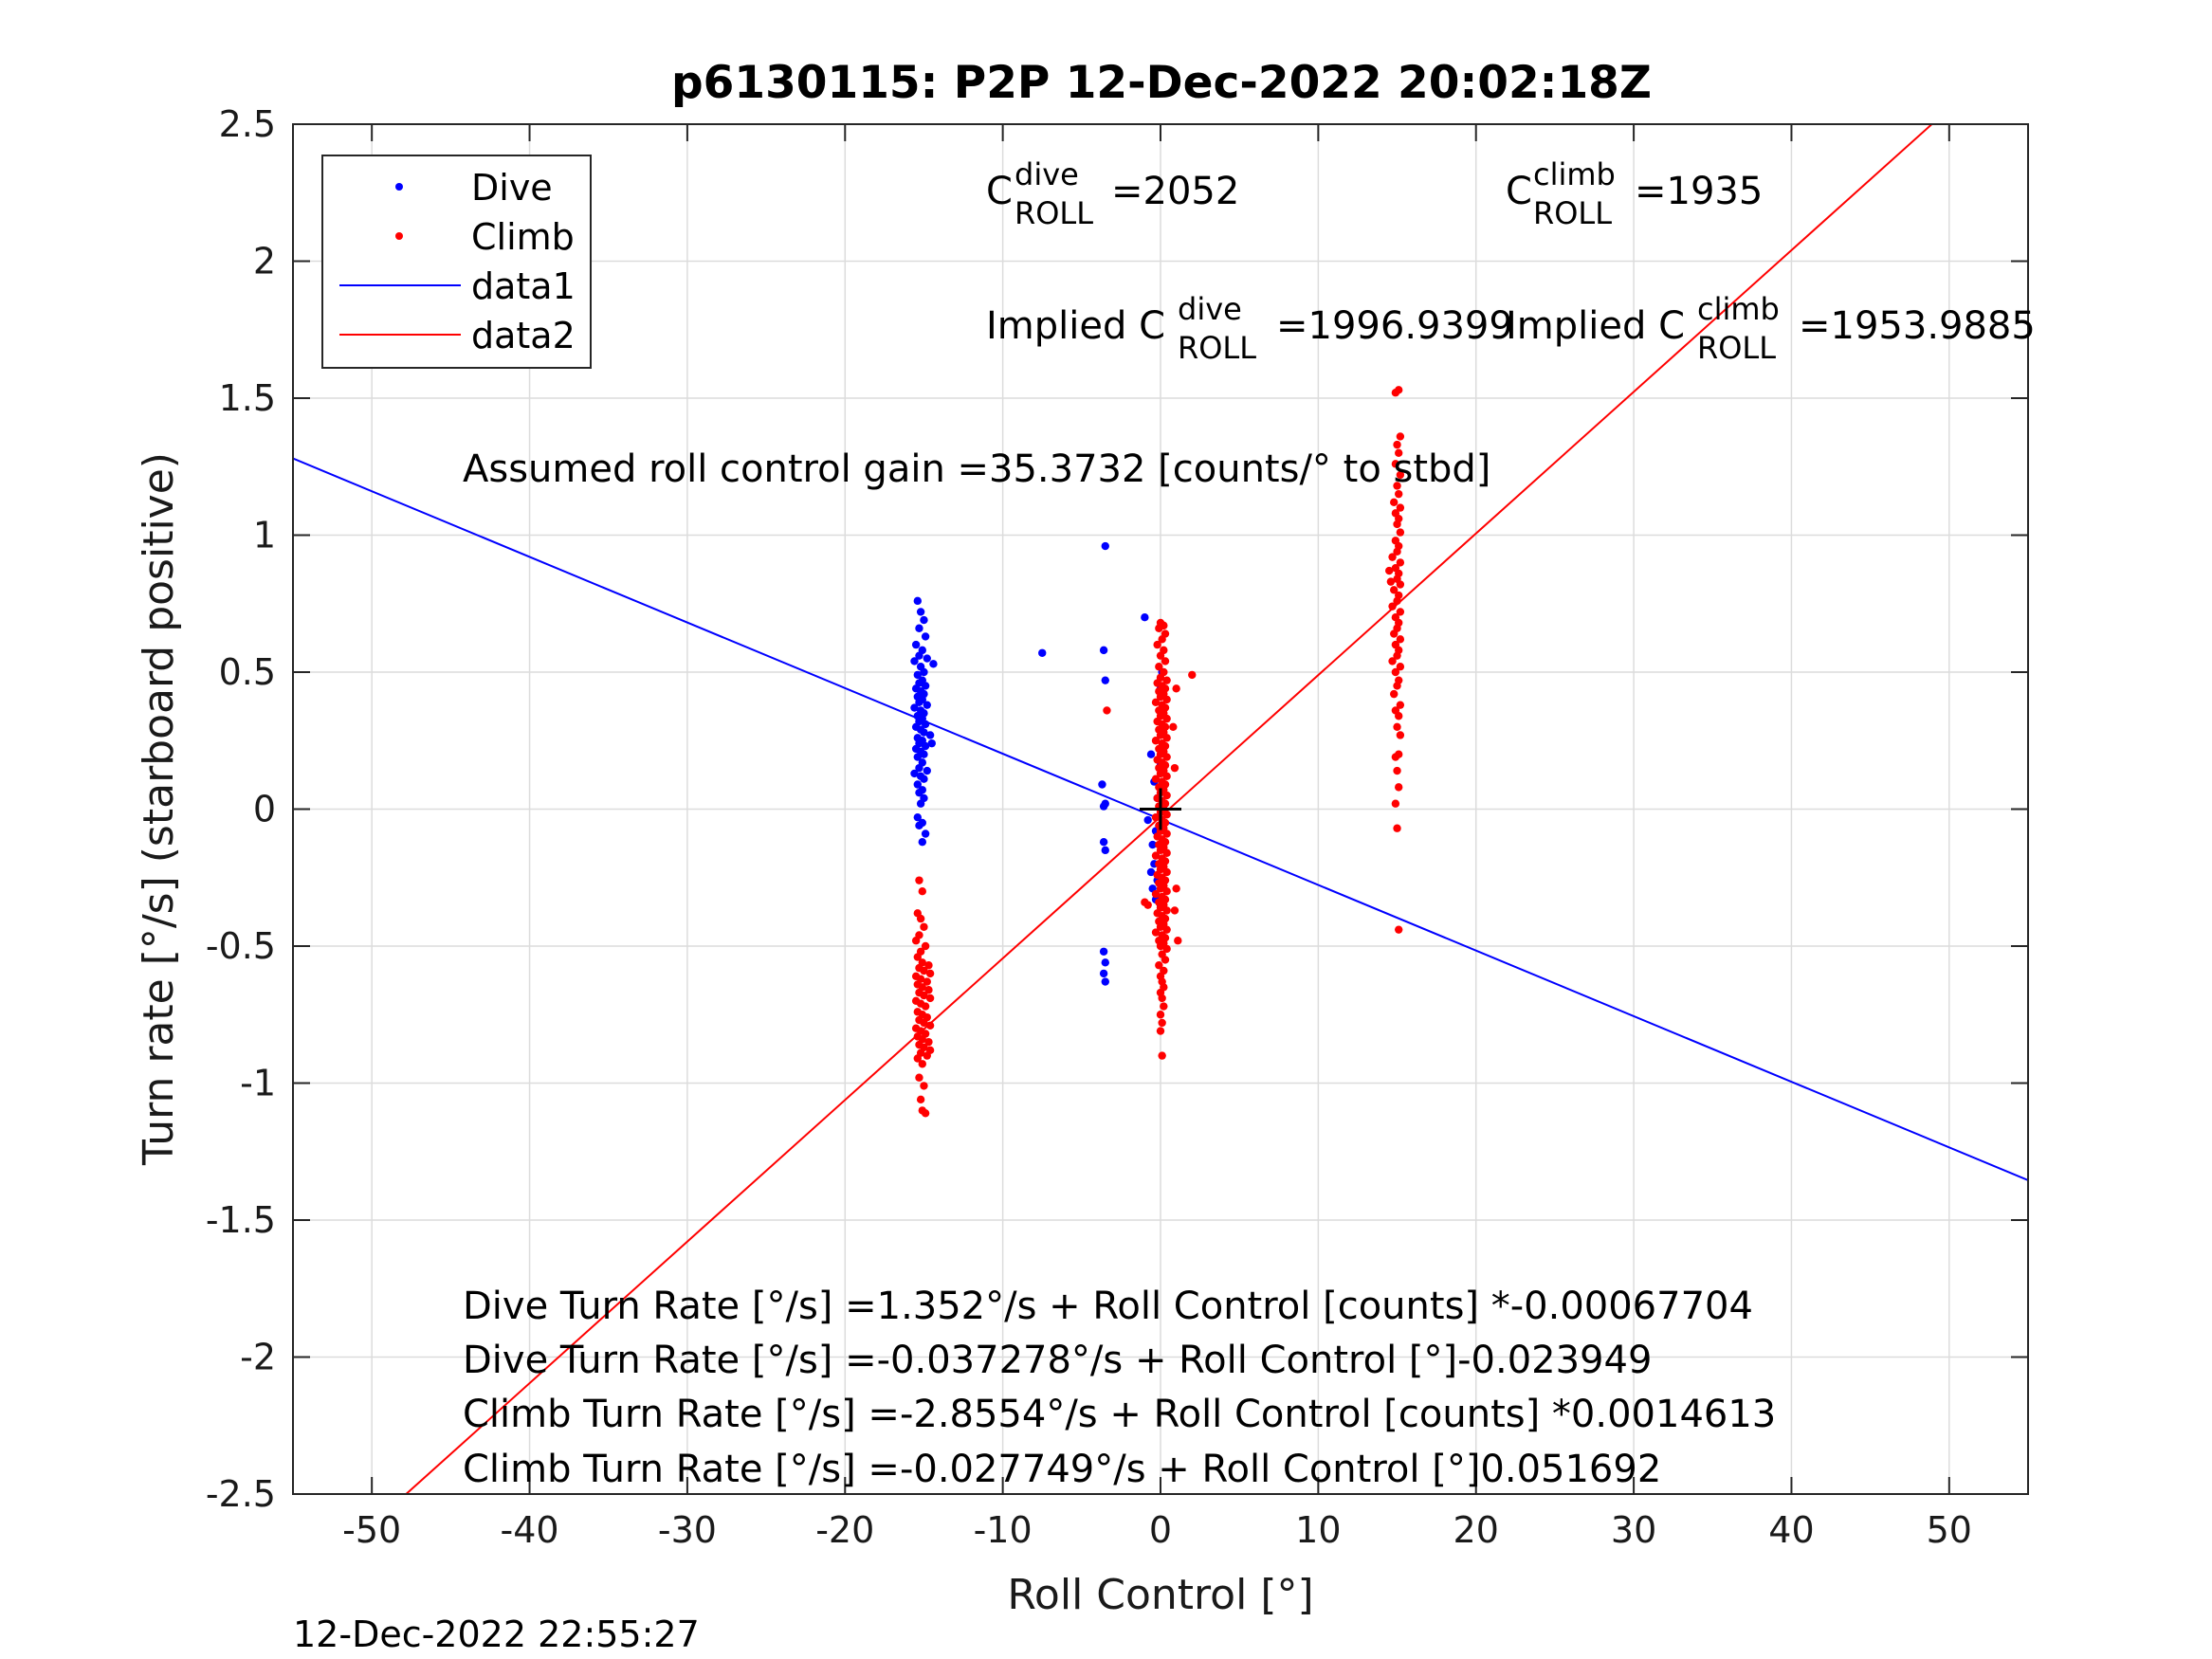 The width and height of the screenshot is (2212, 1659). I want to click on c-climb-sub: ROLL, so click(1572, 213).